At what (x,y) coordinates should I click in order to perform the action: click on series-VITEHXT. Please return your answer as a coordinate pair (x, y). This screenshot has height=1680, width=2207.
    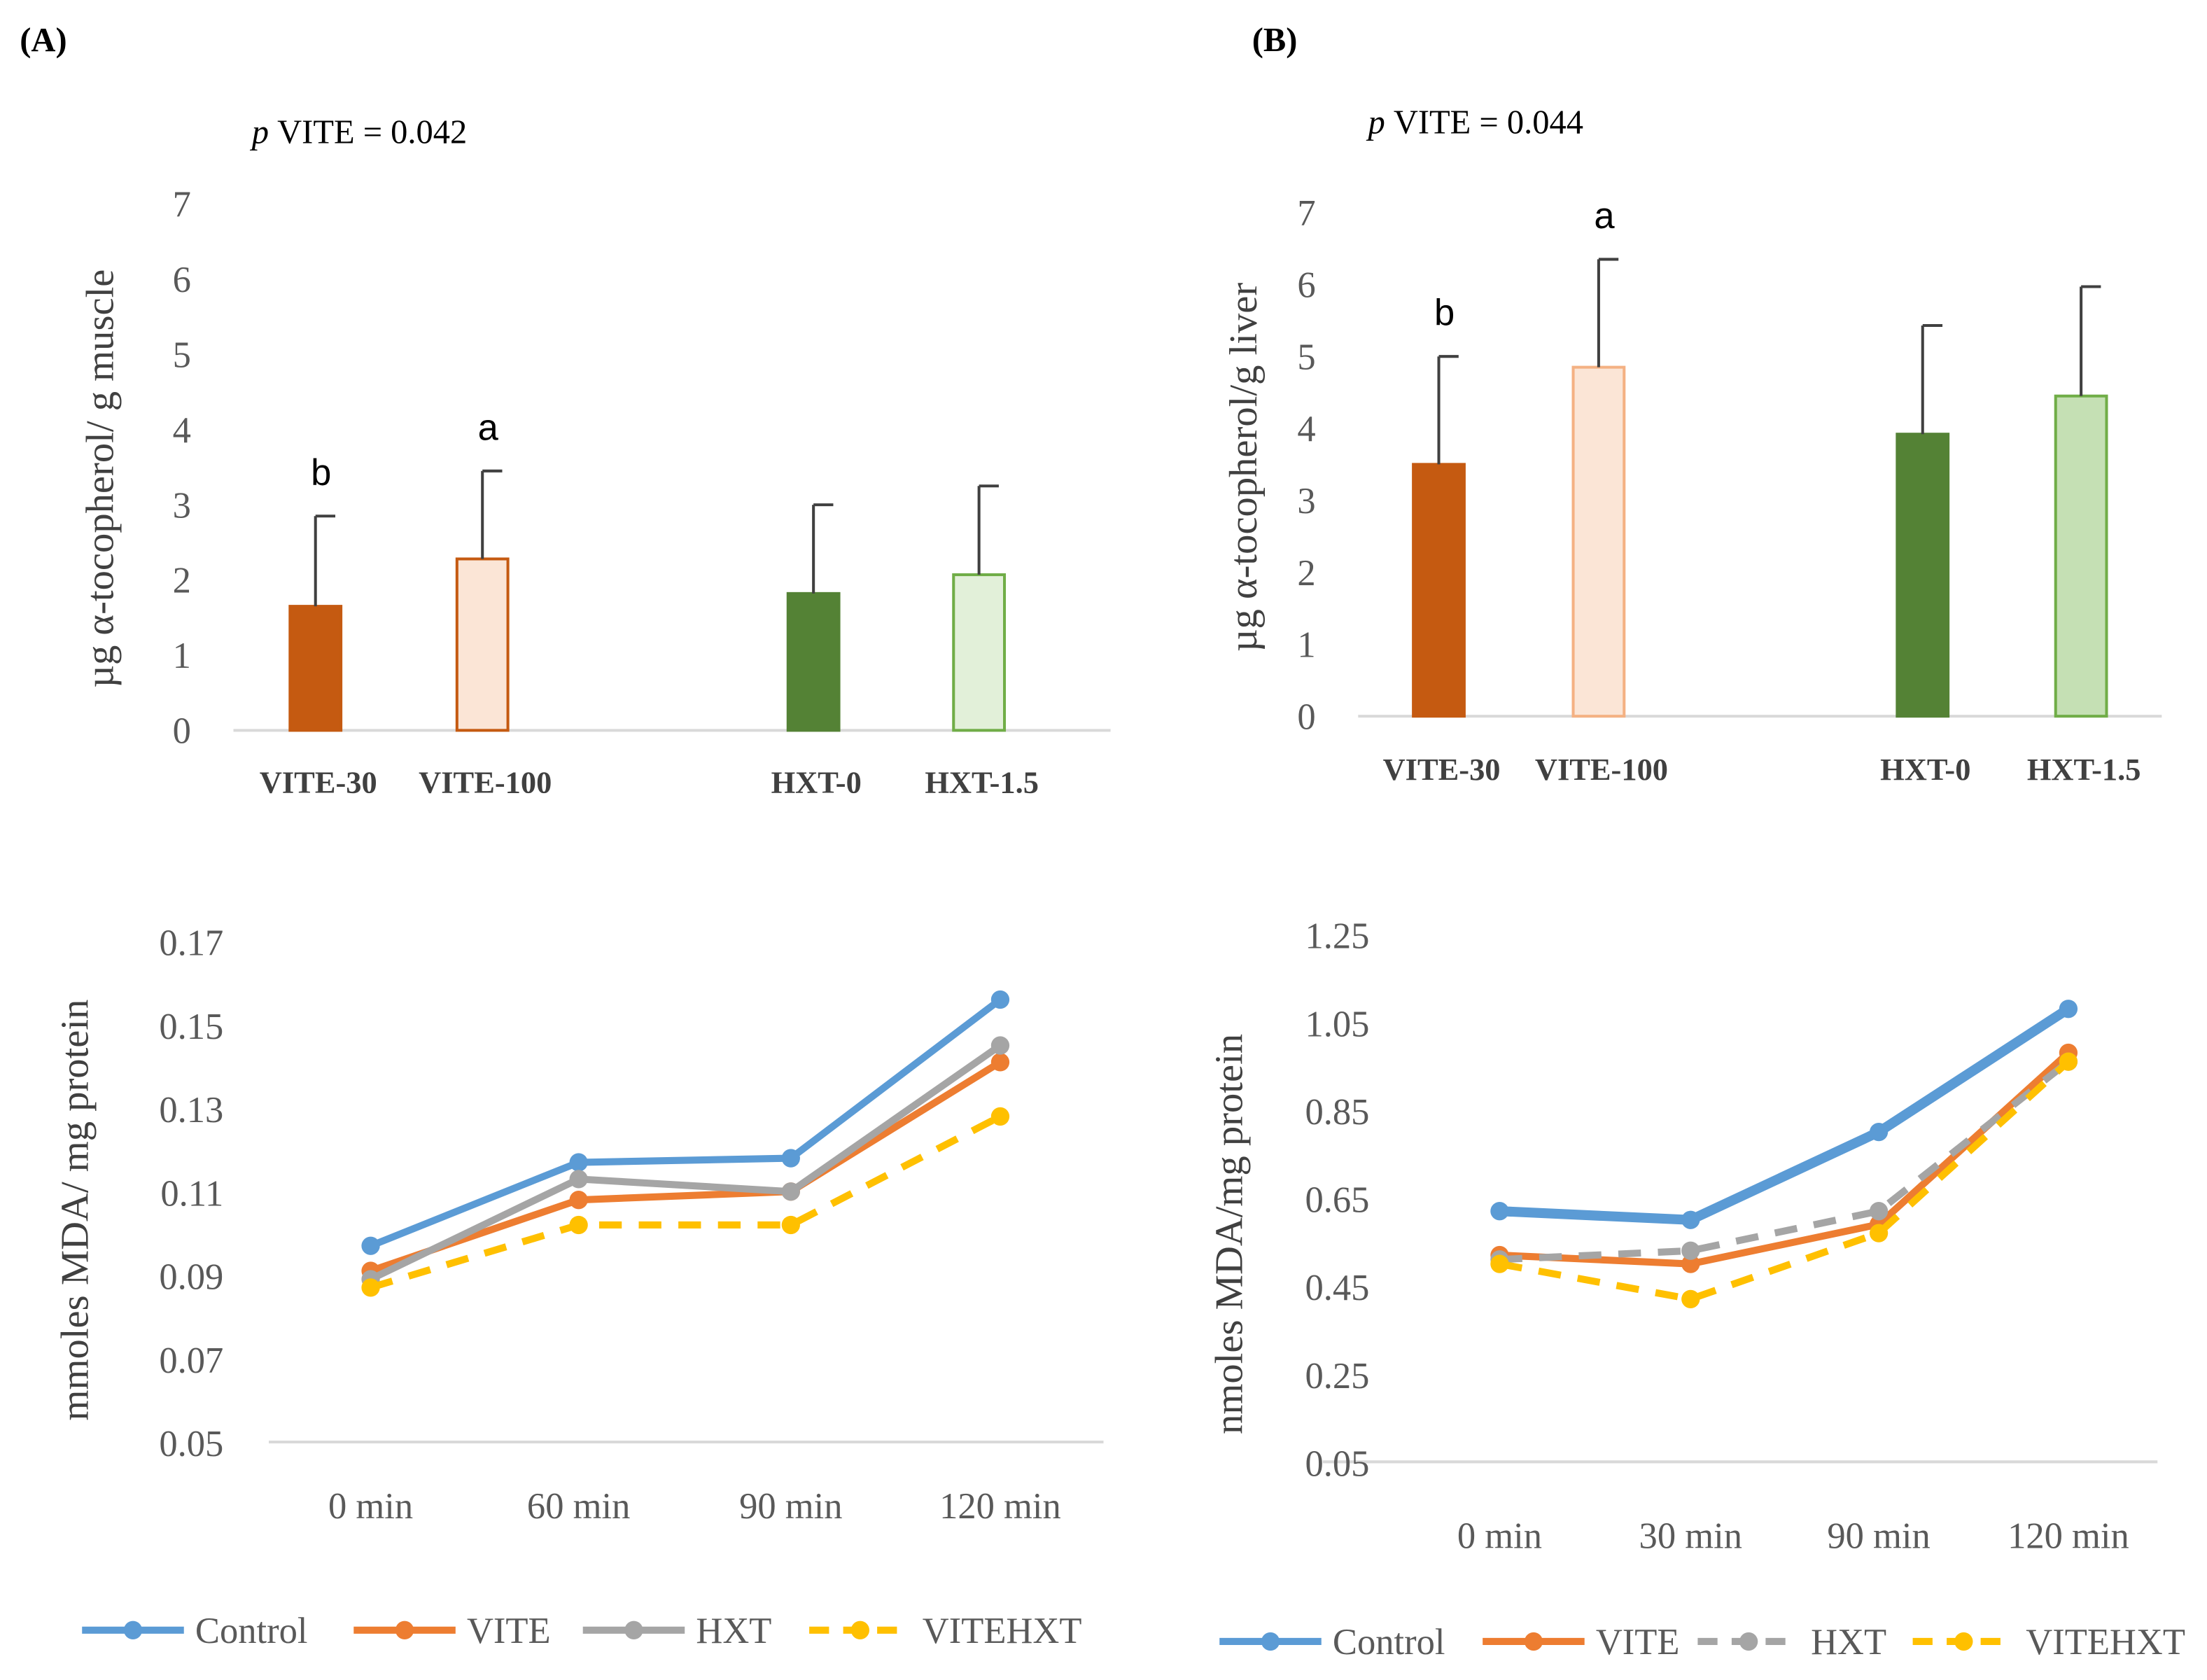
    Looking at the image, I should click on (685, 1202).